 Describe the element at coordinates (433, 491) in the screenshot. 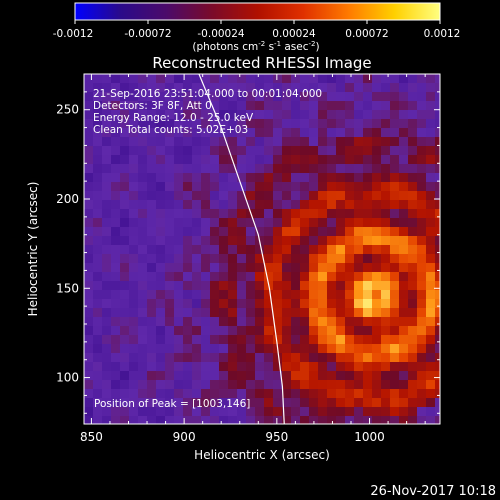

I see `footer-date: 26-Nov-2017 10:18` at that location.